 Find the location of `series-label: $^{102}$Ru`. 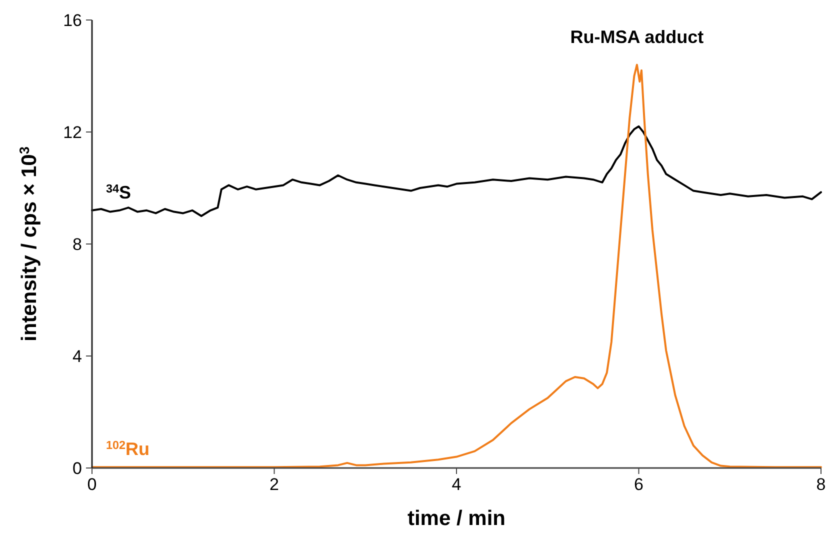

series-label: $^{102}$Ru is located at coordinates (128, 449).